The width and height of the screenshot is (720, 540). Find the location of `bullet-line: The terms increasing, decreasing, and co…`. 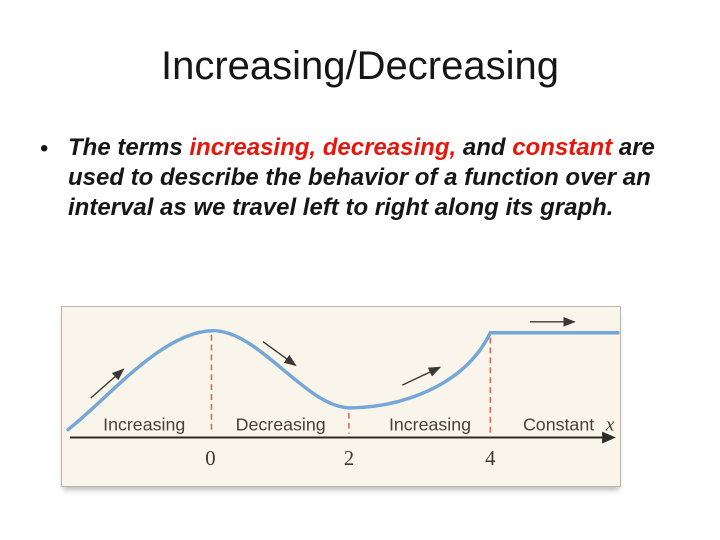

bullet-line: The terms increasing, decreasing, and co… is located at coordinates (361, 148).